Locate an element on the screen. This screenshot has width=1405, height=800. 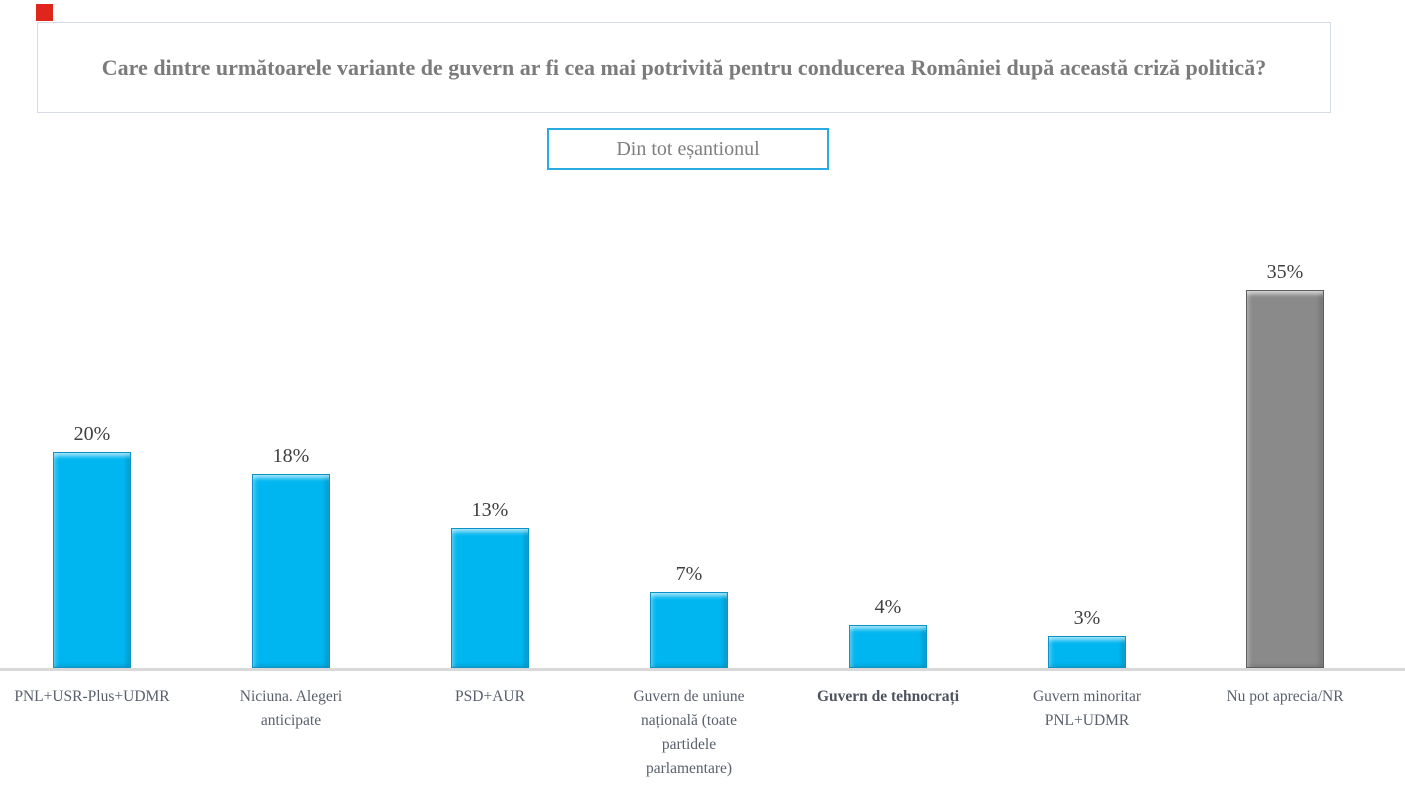
bar-value-label: 3% is located at coordinates (1087, 618).